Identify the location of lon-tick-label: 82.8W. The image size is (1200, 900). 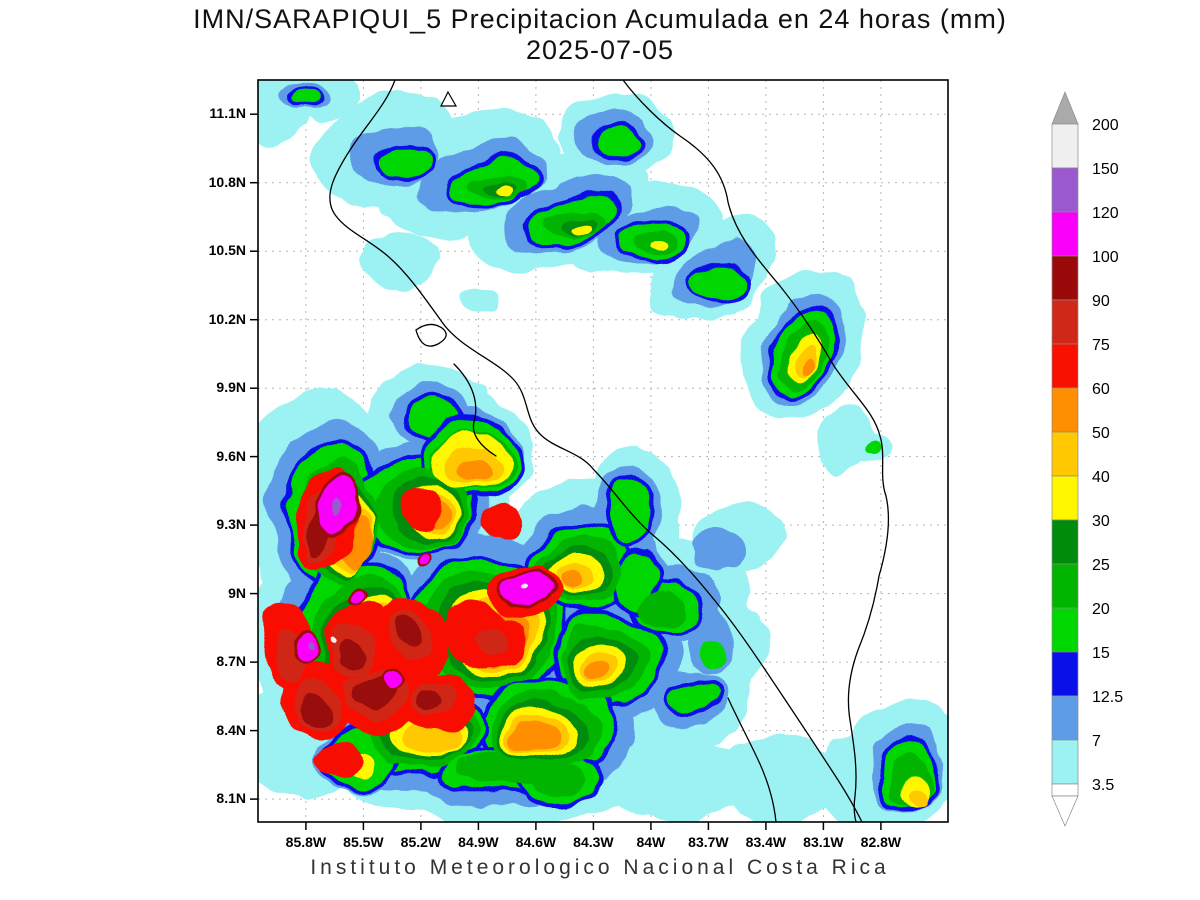
(881, 842).